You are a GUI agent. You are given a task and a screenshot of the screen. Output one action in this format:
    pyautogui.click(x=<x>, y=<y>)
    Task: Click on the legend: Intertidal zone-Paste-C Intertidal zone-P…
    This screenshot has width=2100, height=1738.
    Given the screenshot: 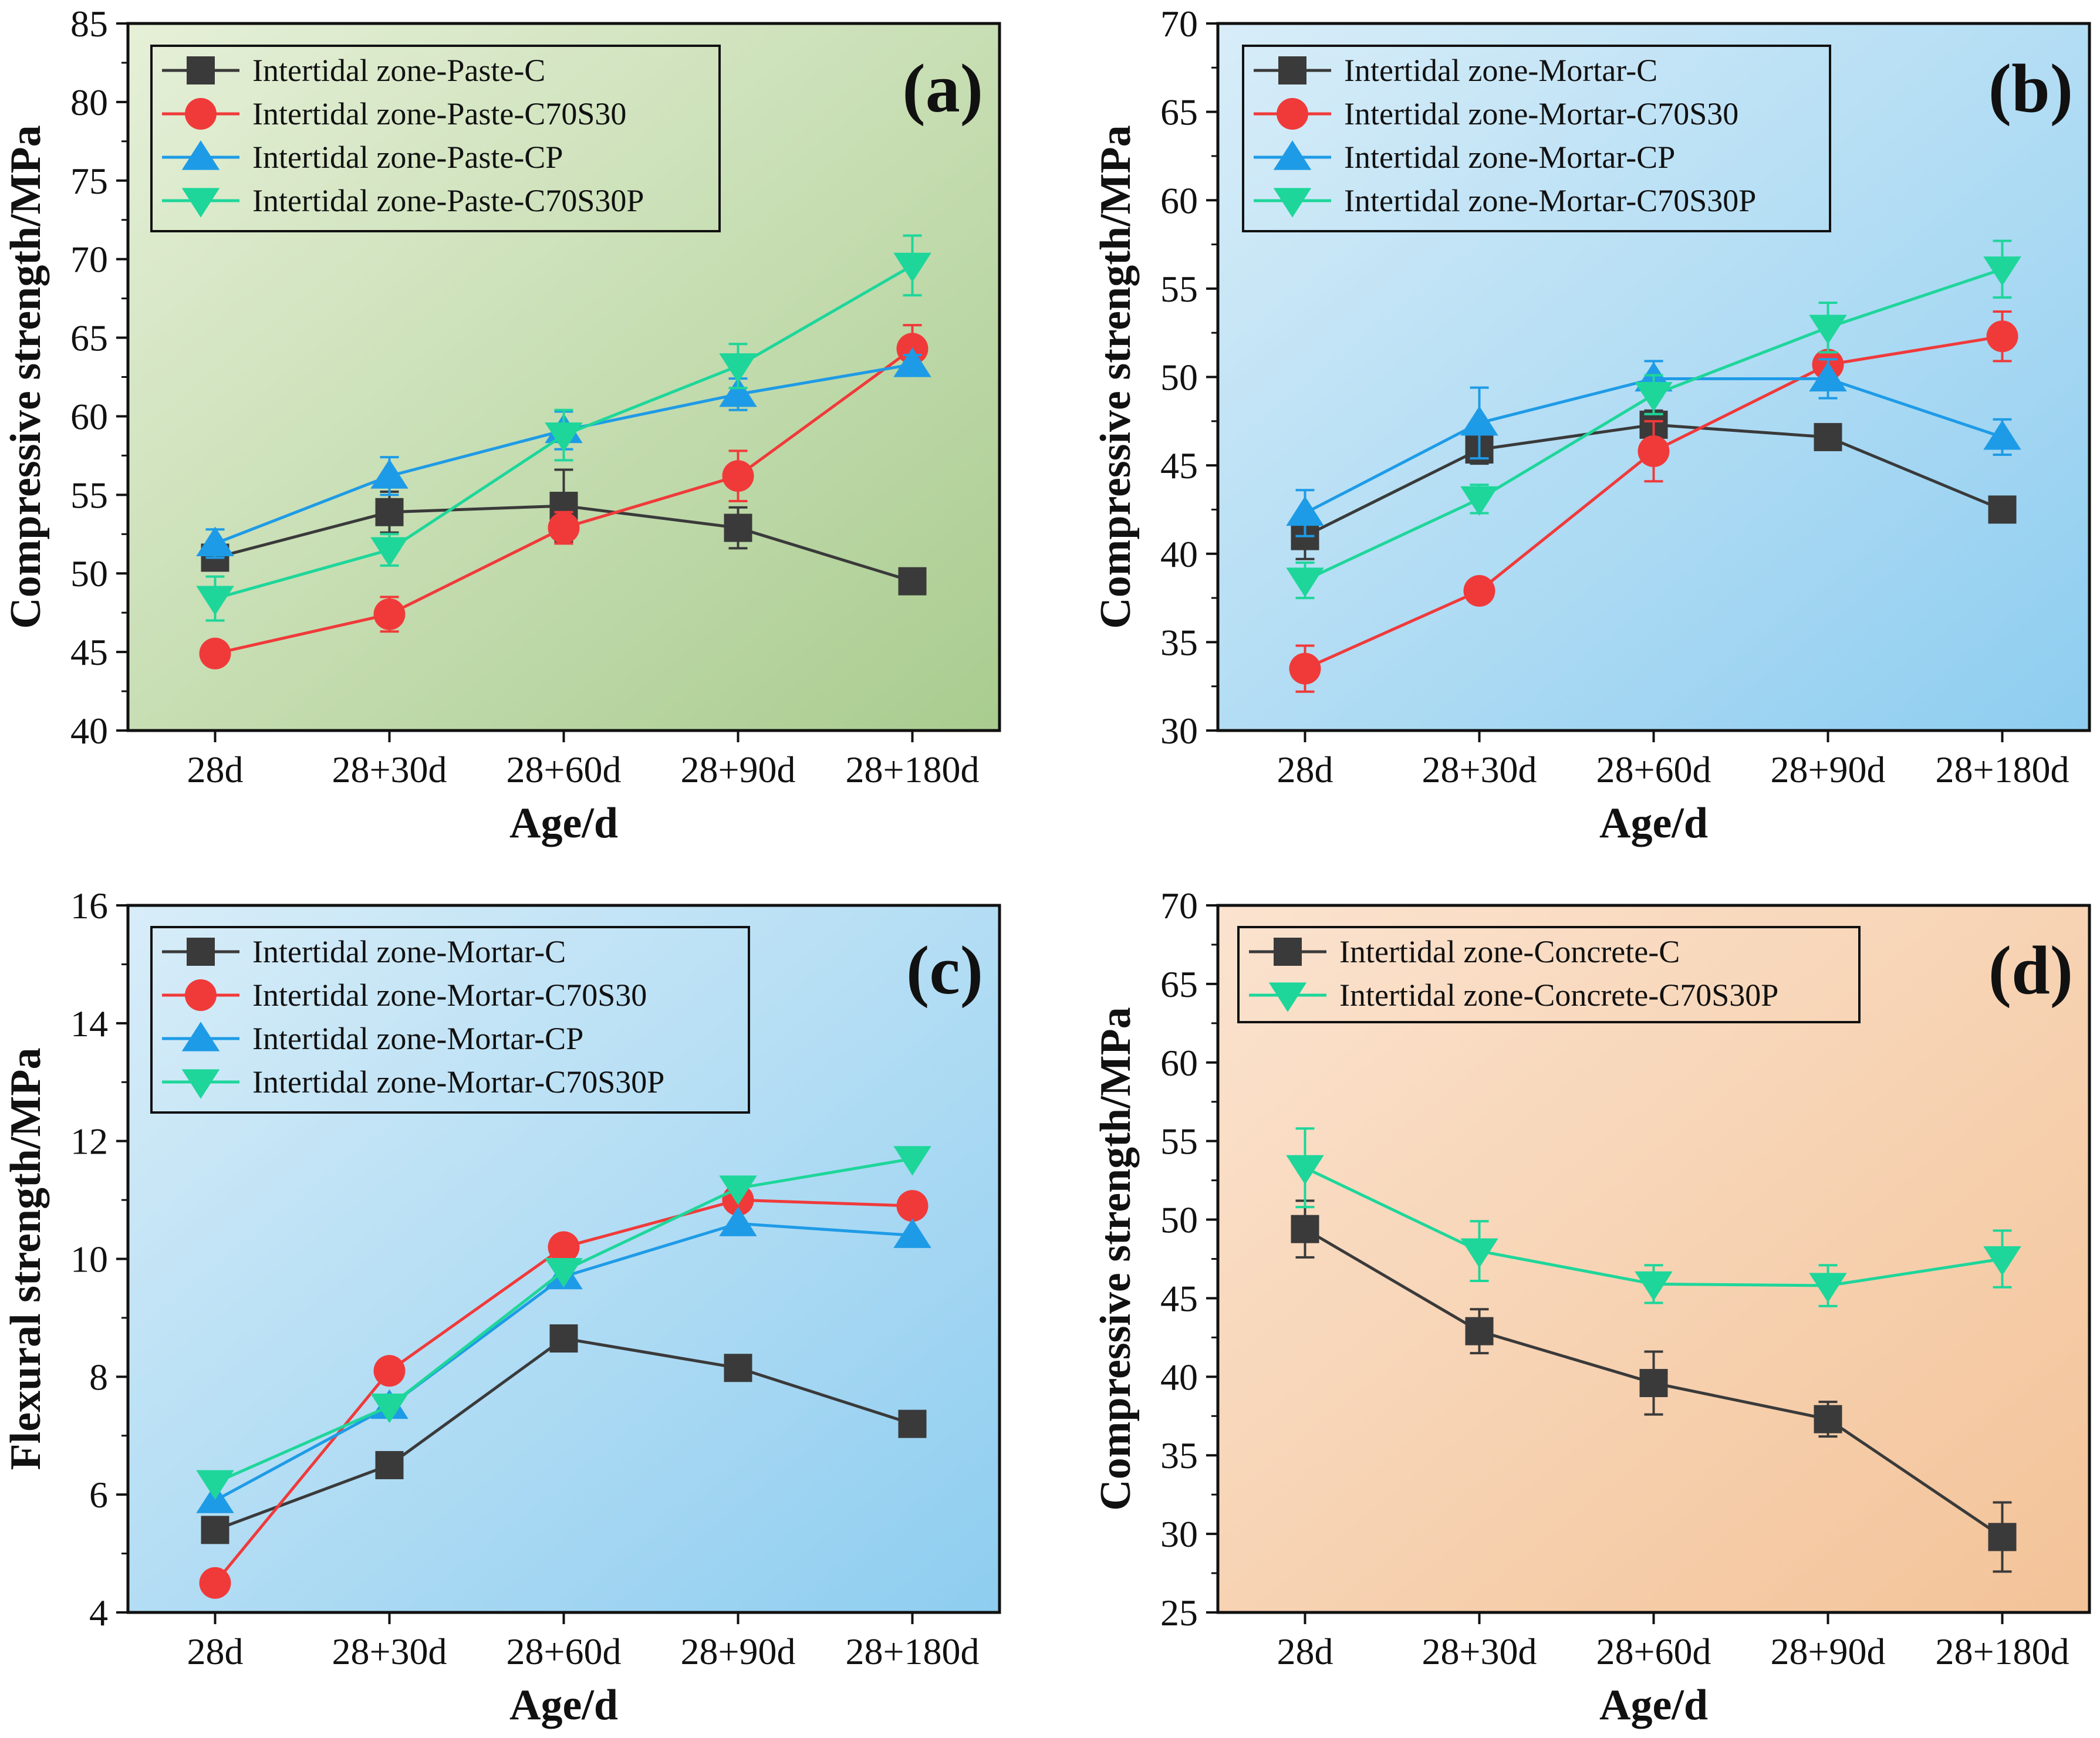 What is the action you would take?
    pyautogui.click(x=435, y=138)
    